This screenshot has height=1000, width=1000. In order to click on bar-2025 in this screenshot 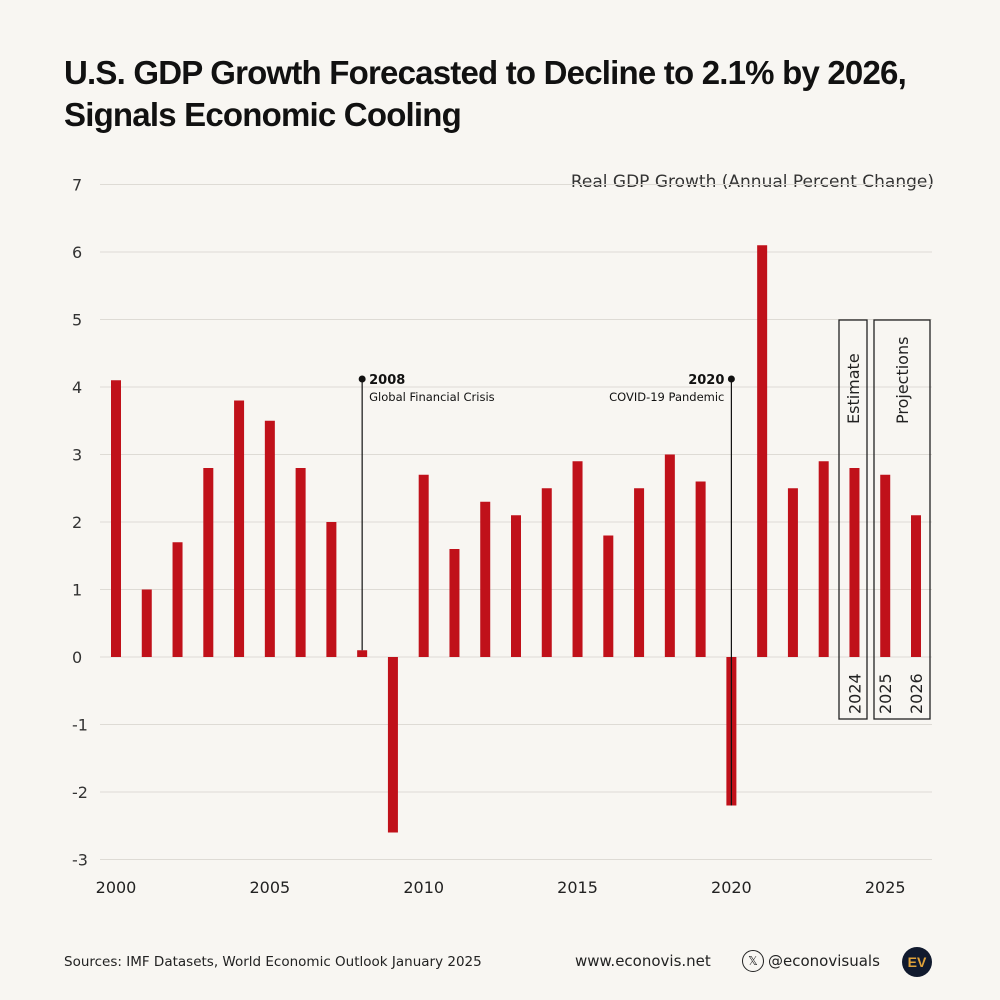, I will do `click(885, 565)`.